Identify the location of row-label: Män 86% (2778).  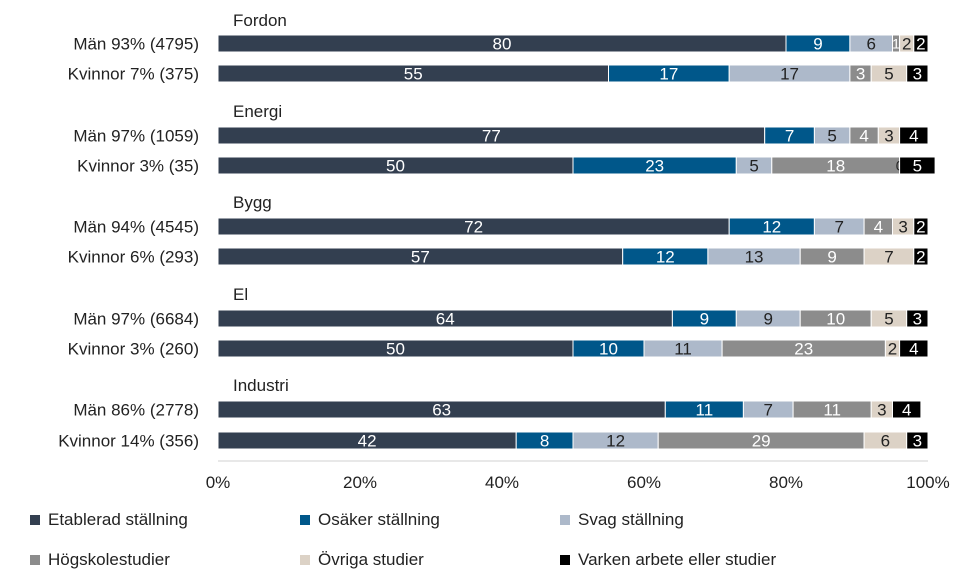
(136, 410).